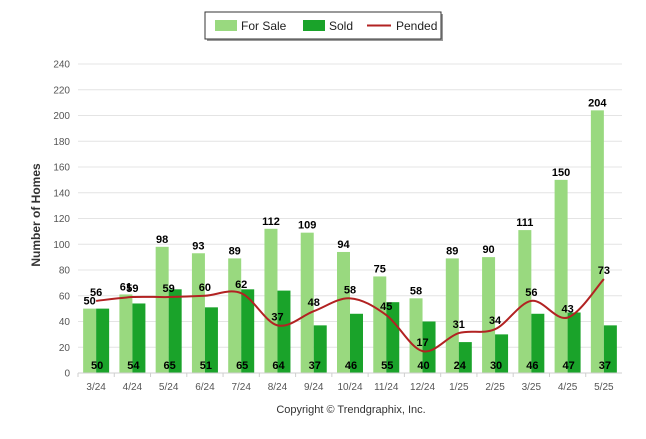 The width and height of the screenshot is (646, 439). I want to click on x-tick-label: 9/24, so click(314, 387).